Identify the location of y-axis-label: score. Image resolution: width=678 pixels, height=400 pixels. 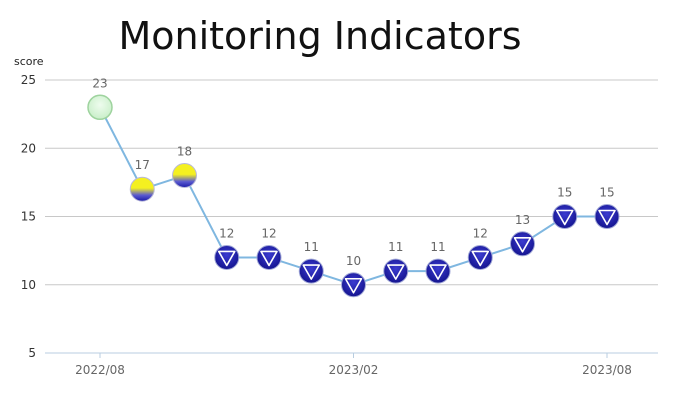
(29, 61).